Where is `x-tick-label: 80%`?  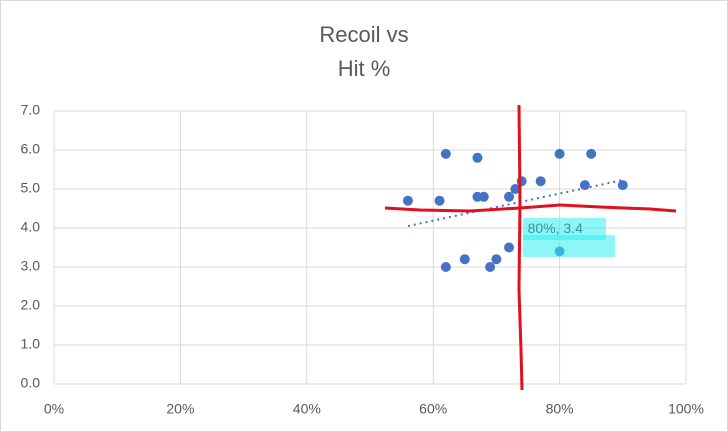 x-tick-label: 80% is located at coordinates (560, 409).